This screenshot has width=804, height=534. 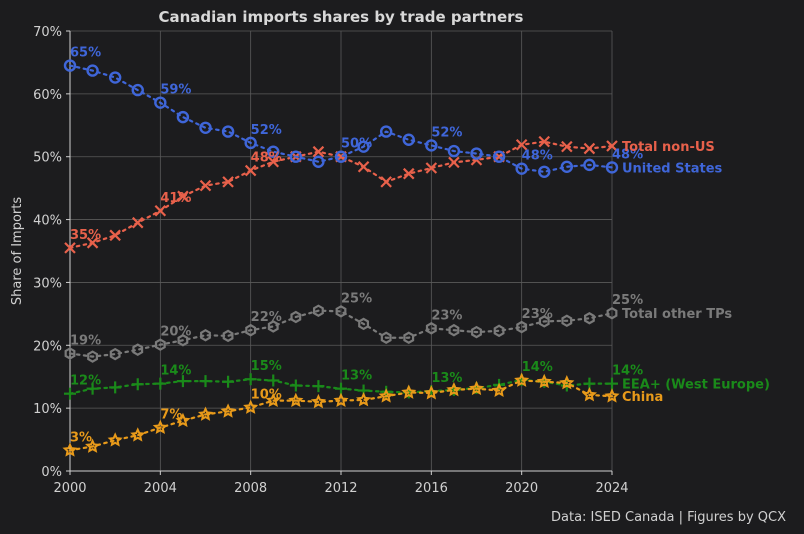 What do you see at coordinates (446, 132) in the screenshot?
I see `data-label: 52%` at bounding box center [446, 132].